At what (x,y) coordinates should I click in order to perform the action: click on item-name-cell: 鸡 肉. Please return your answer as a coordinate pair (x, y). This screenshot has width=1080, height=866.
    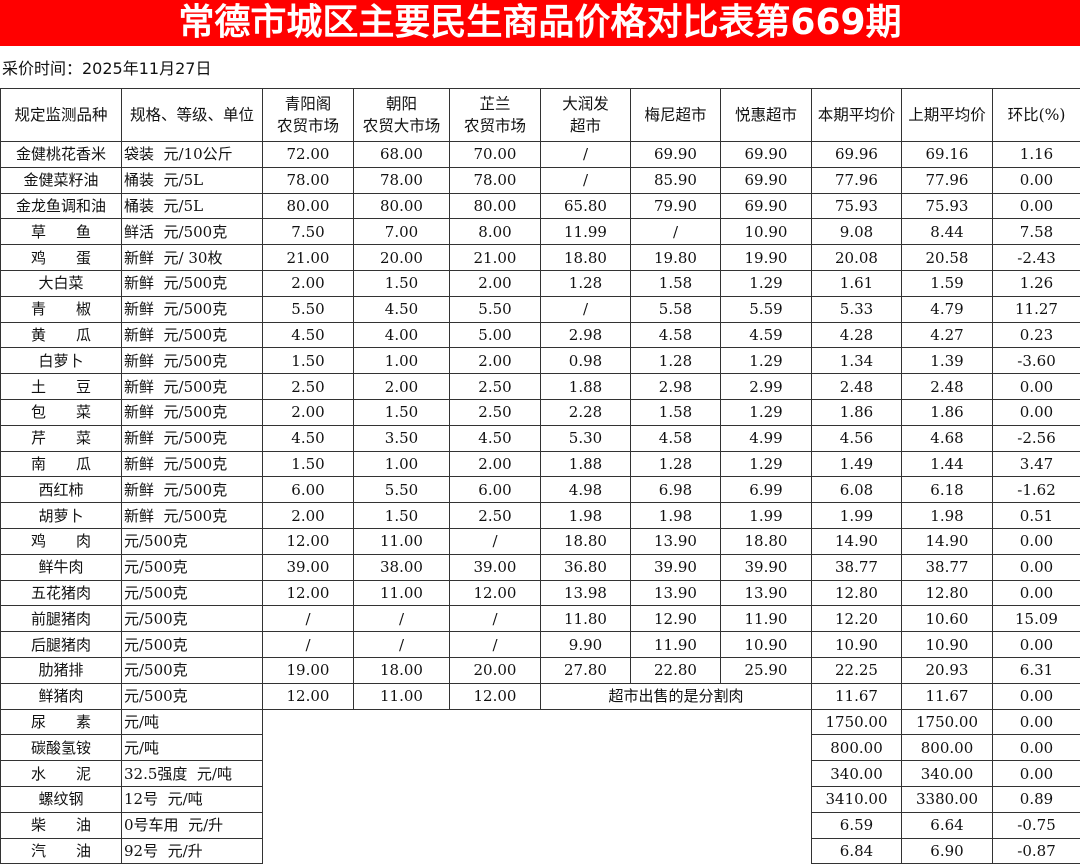
    Looking at the image, I should click on (61, 541).